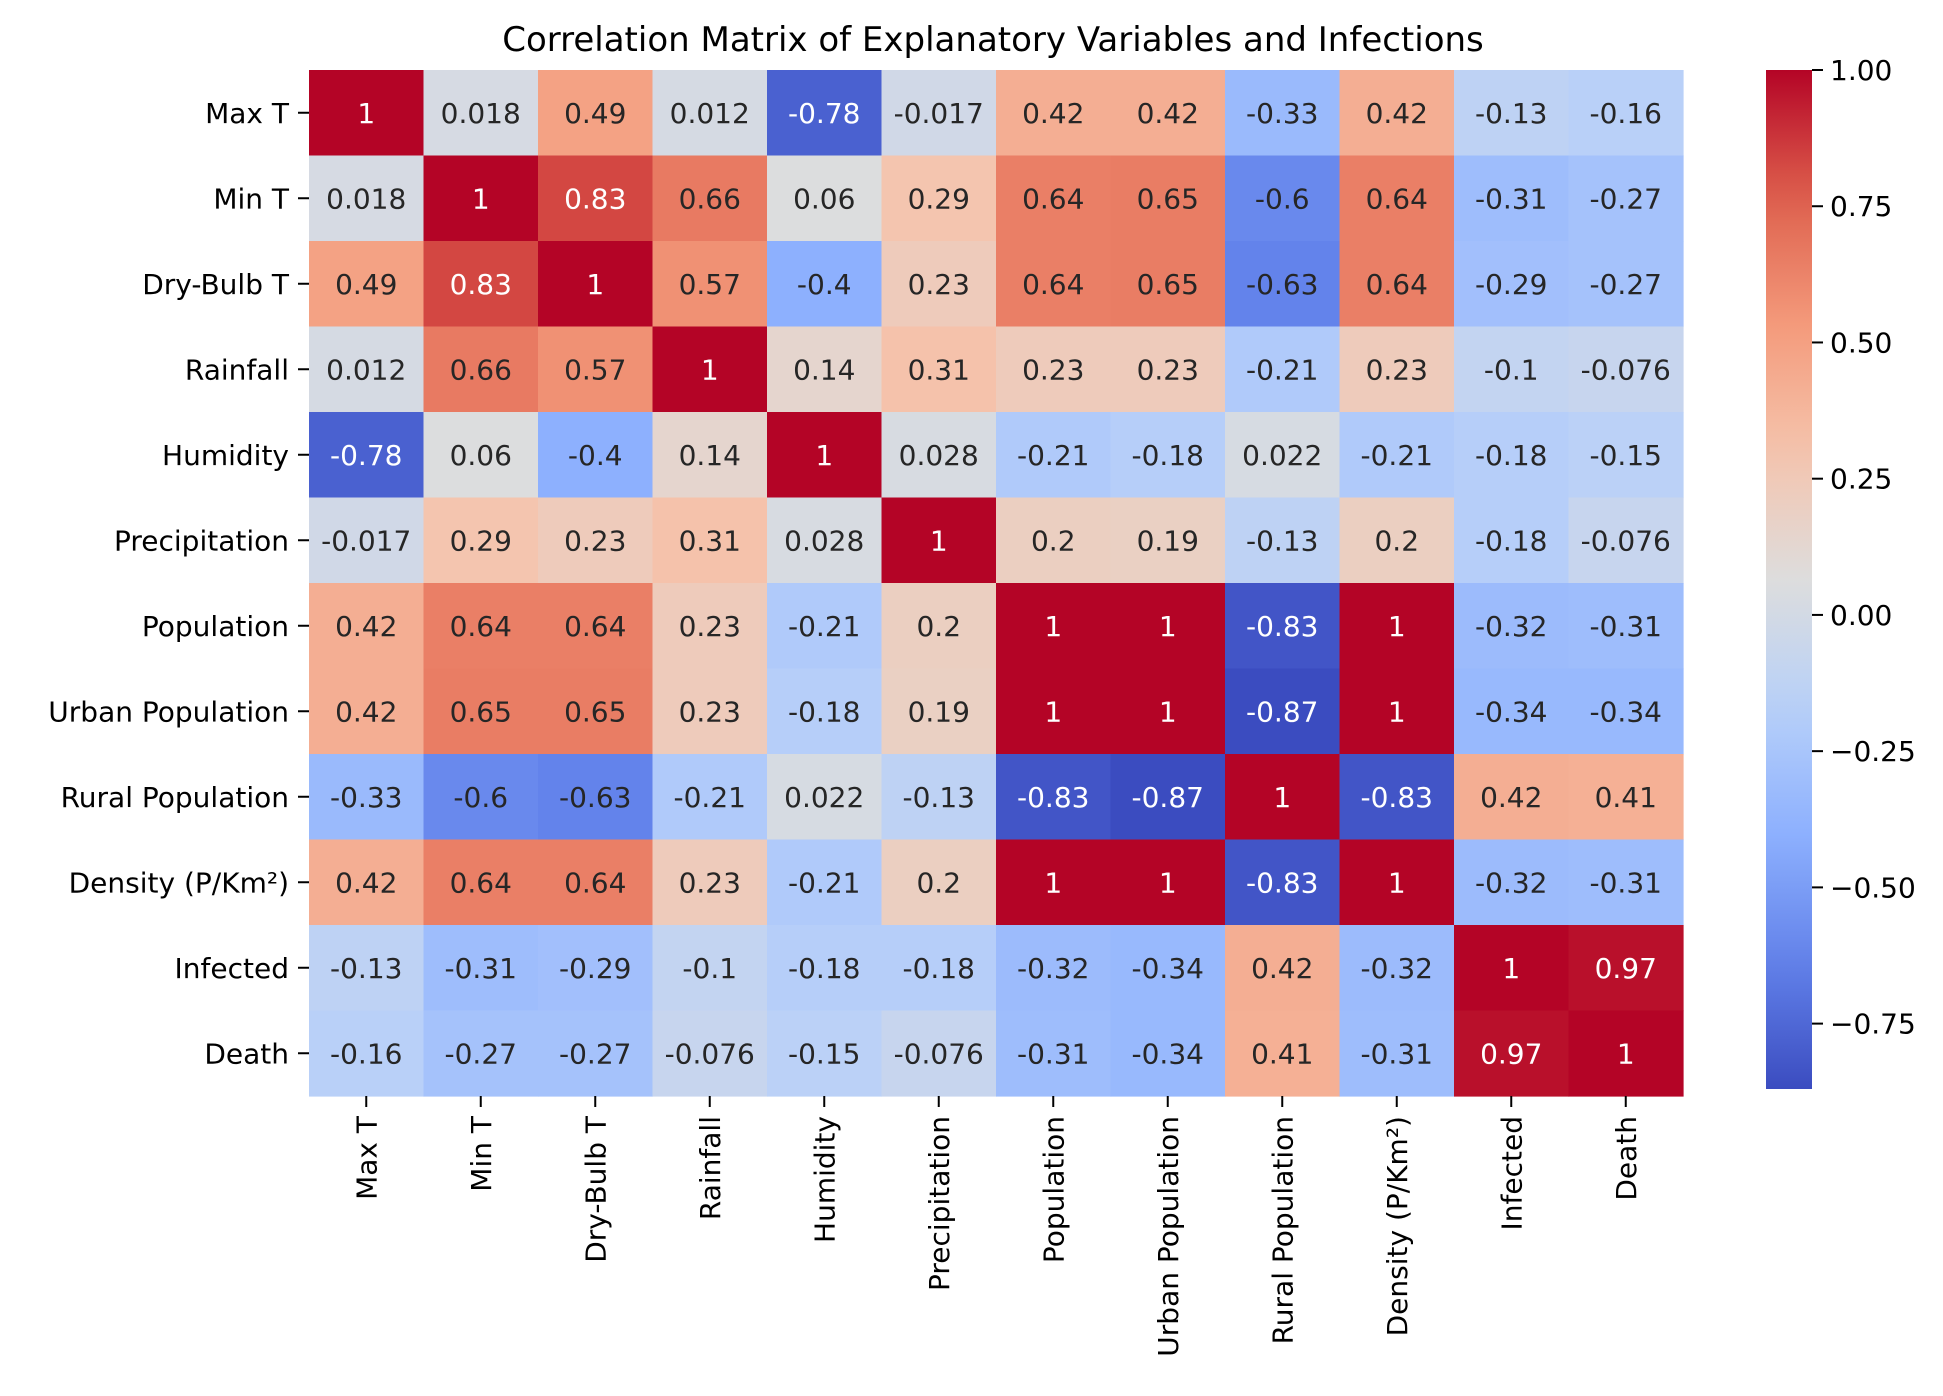 The image size is (1943, 1396). What do you see at coordinates (366, 284) in the screenshot?
I see `cell-annotation: 0.49` at bounding box center [366, 284].